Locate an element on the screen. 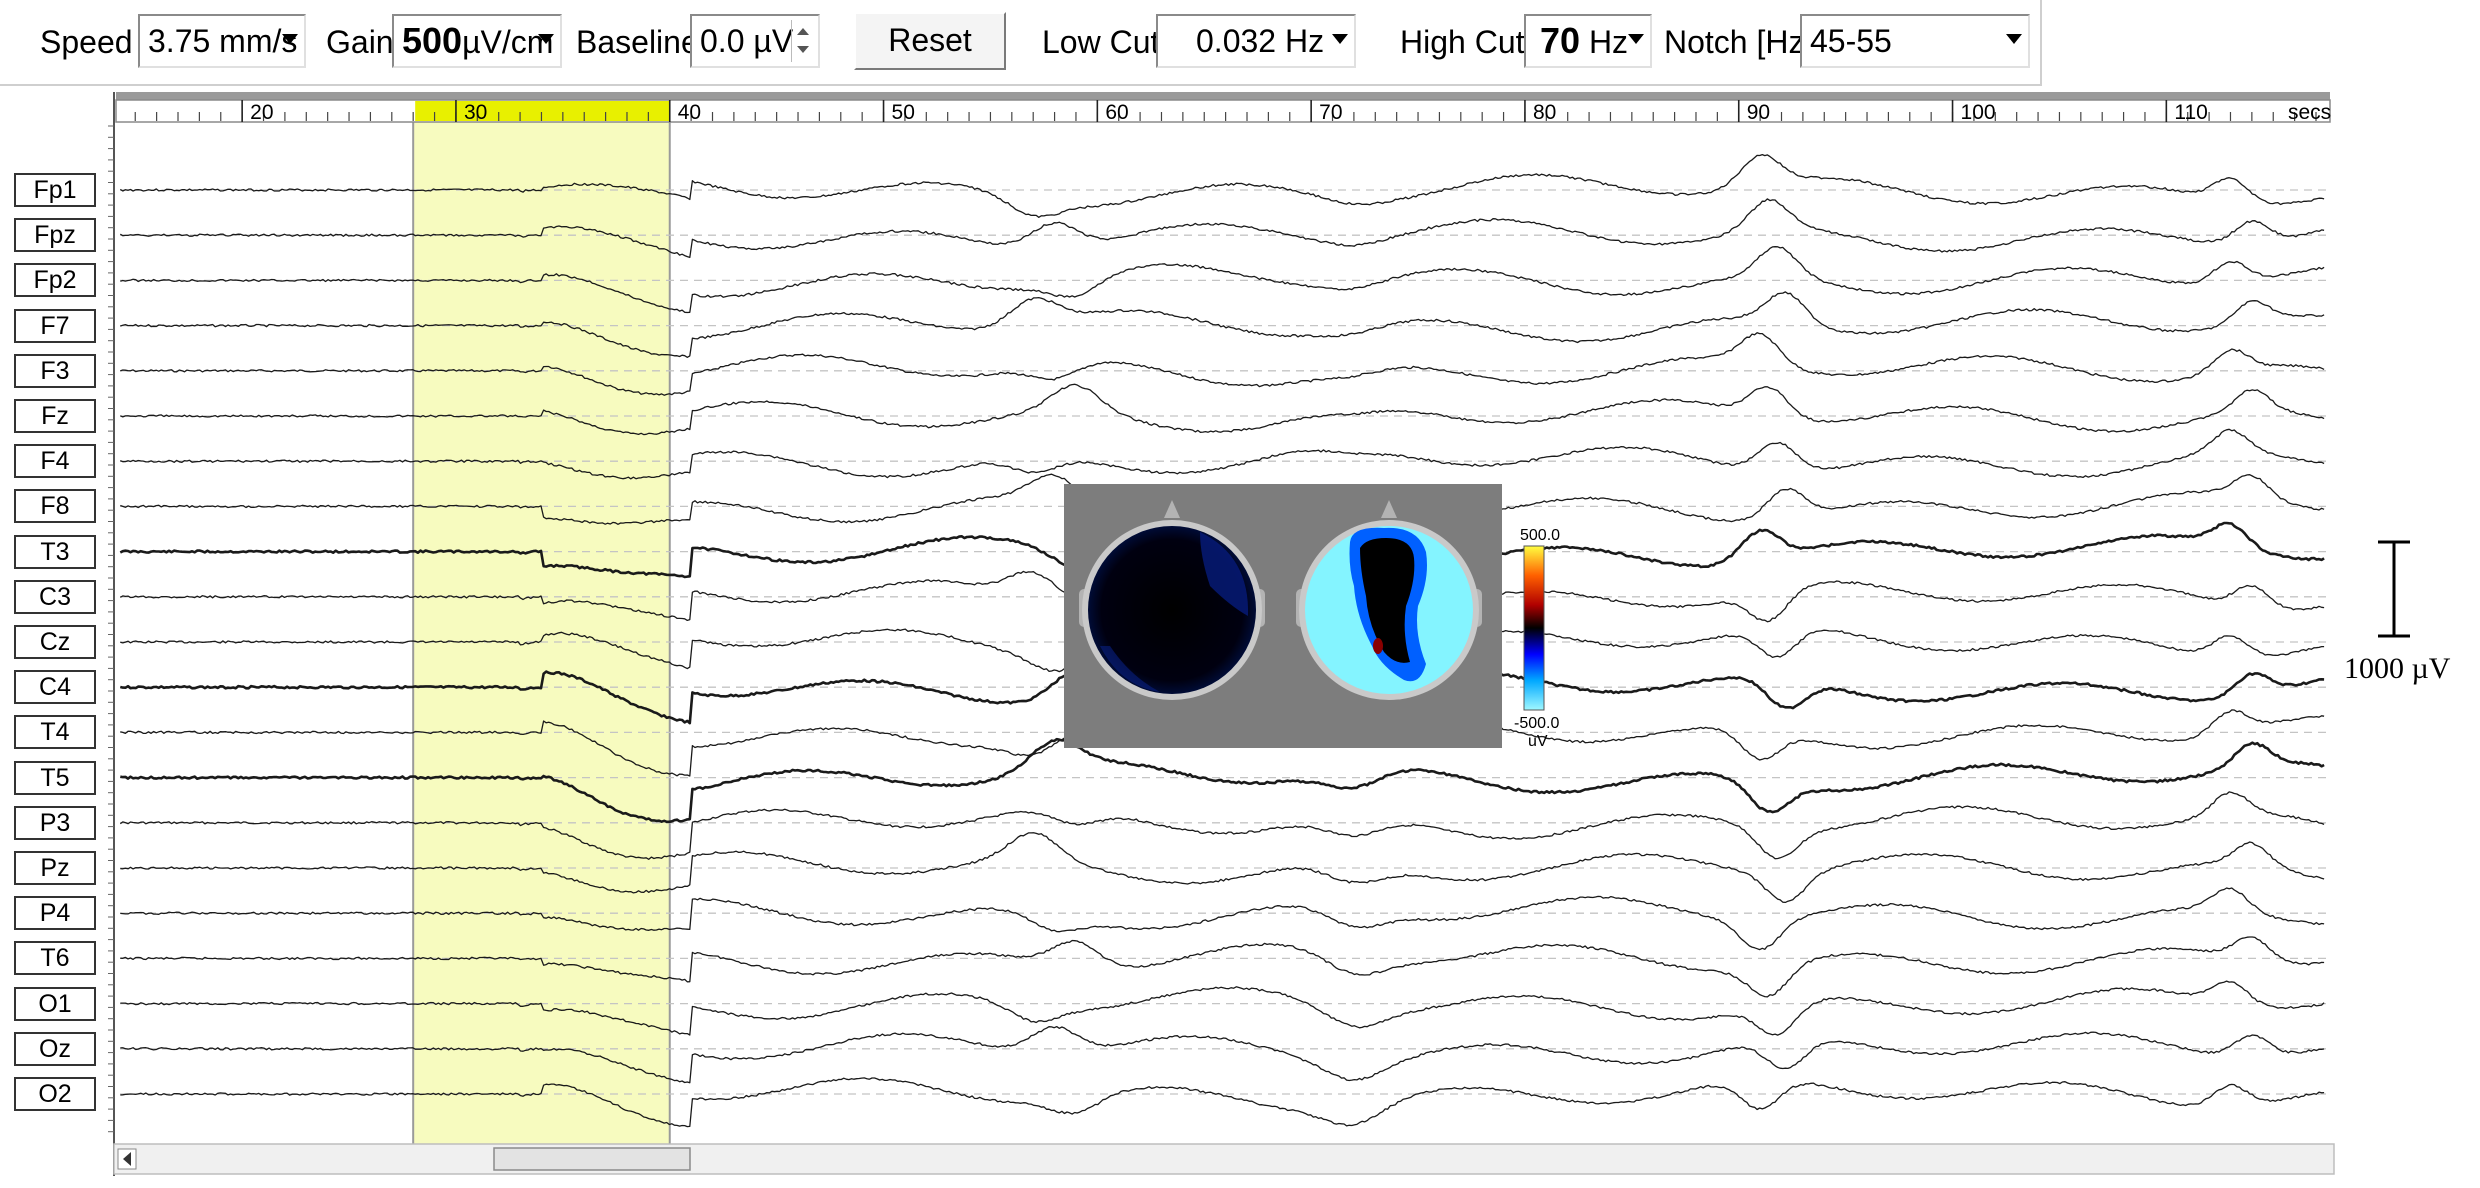  eeg-trace-fpz is located at coordinates (1222, 228).